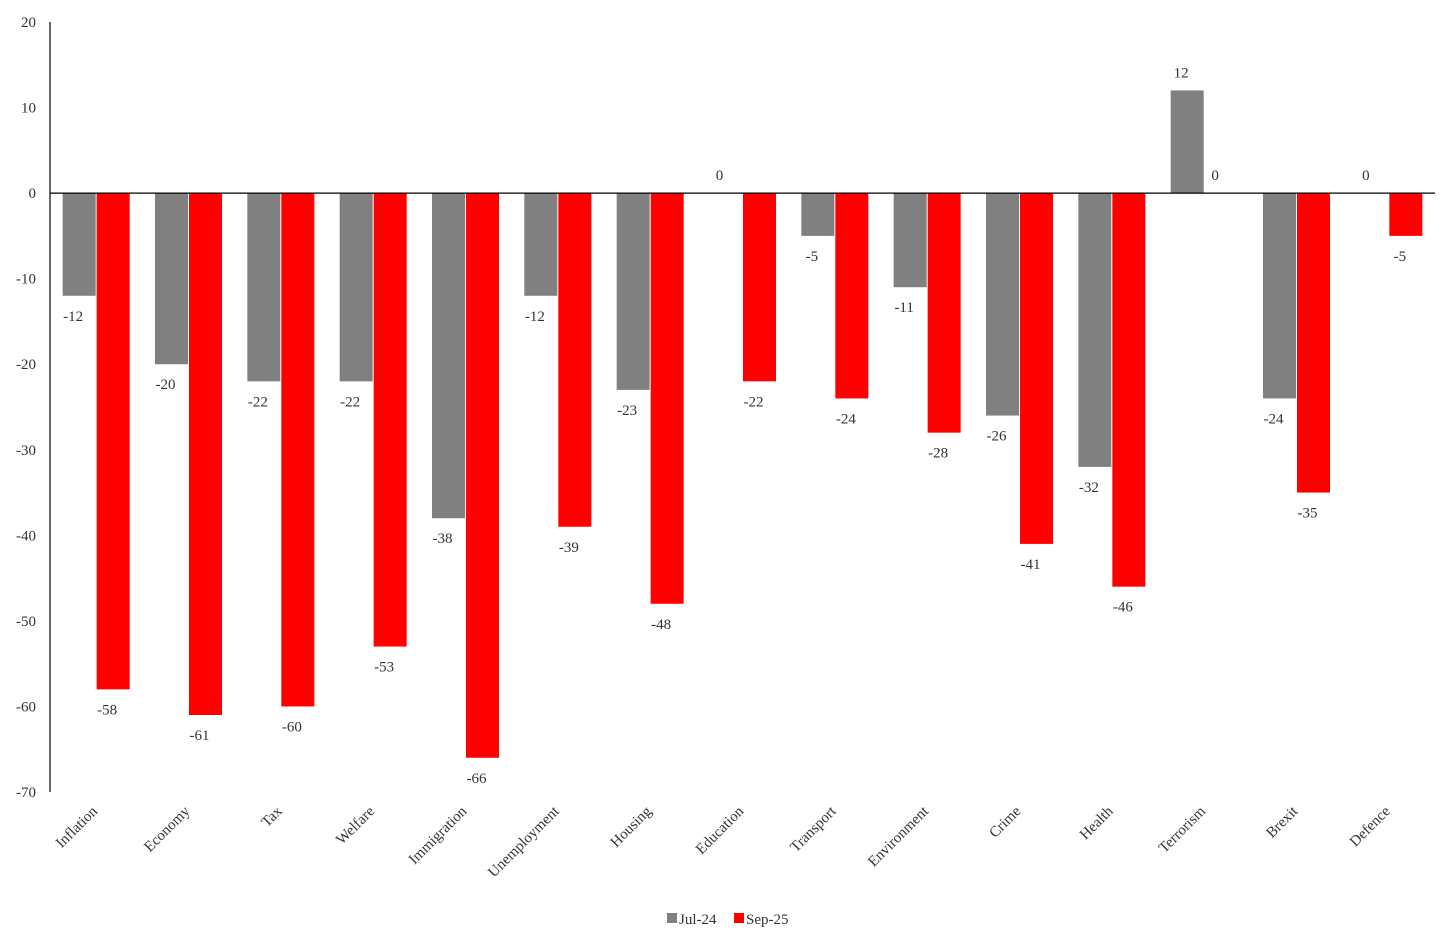  Describe the element at coordinates (1187, 142) in the screenshot. I see `bar-jul-24-terrorism` at that location.